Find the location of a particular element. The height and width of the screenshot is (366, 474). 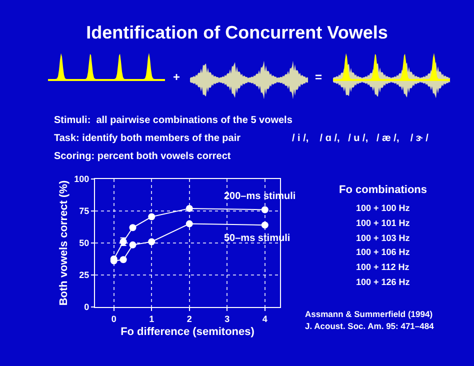

y-axis-title: Both vowels correct (%) is located at coordinates (64, 243).